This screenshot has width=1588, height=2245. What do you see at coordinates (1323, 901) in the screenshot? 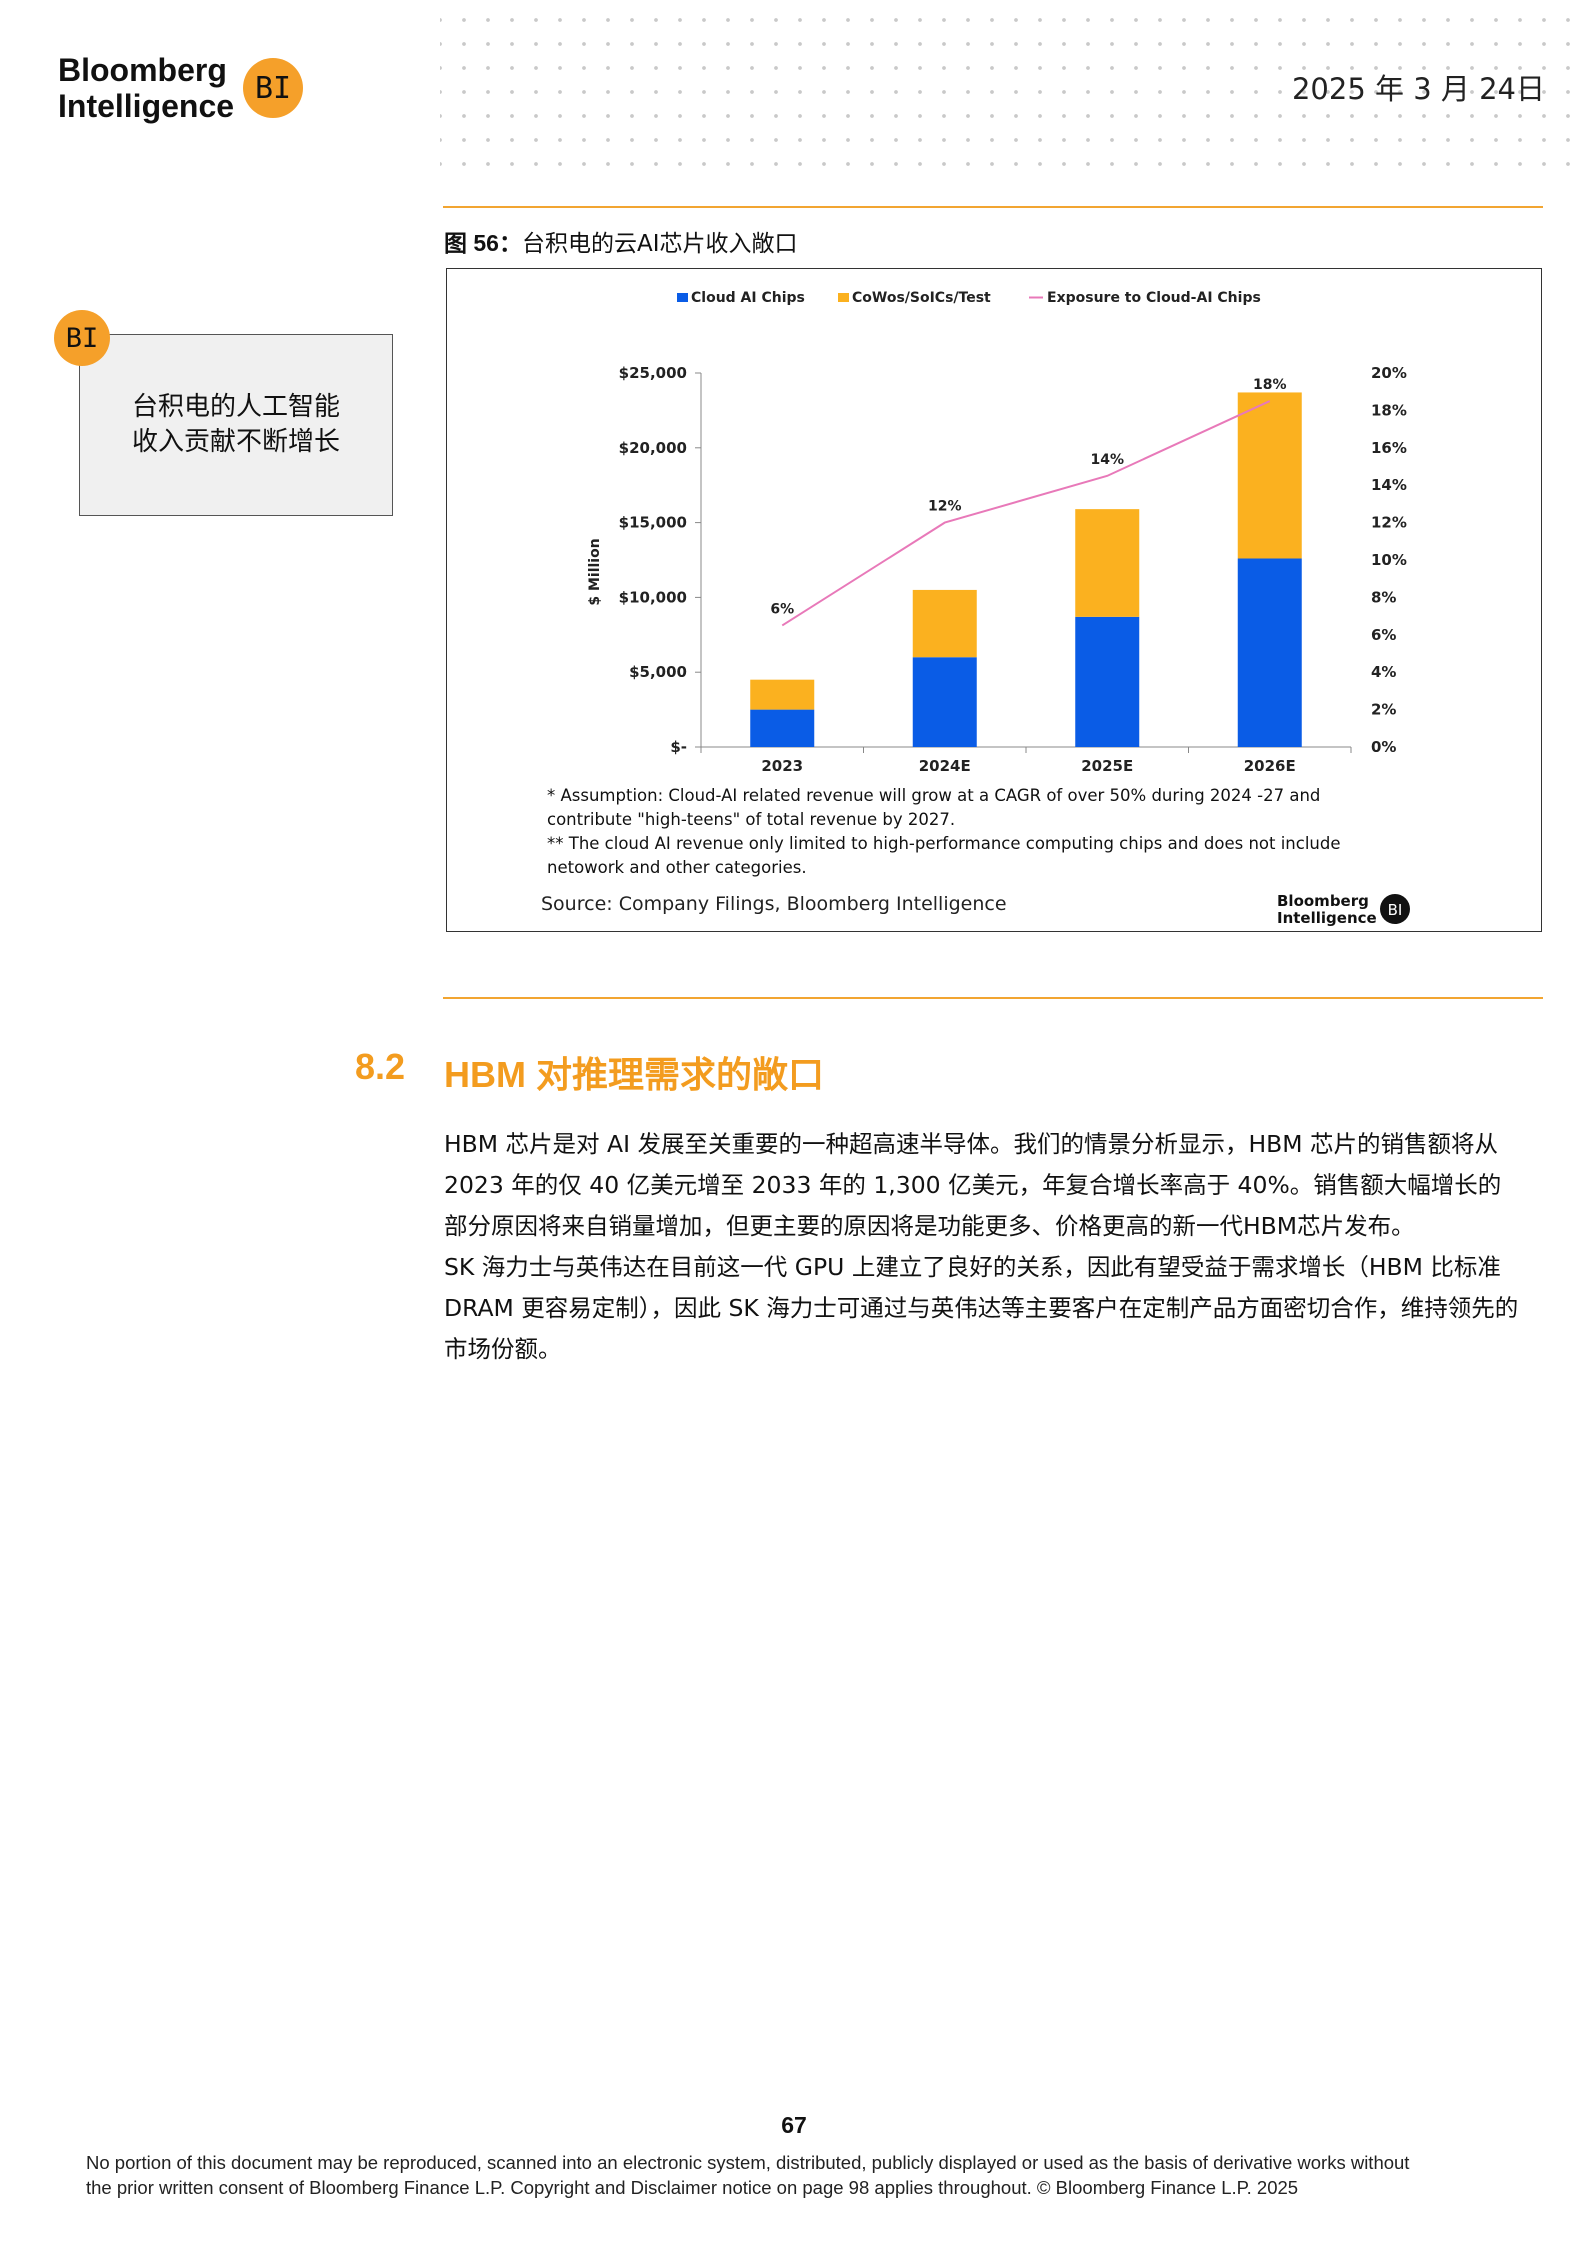
I see `chart-brand-line1: Bloomberg` at bounding box center [1323, 901].